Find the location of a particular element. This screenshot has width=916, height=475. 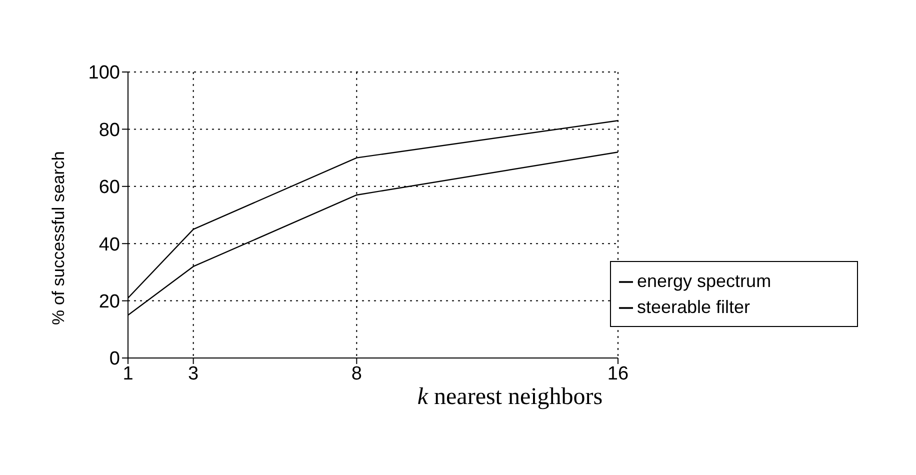

y-tick-label: 100 is located at coordinates (104, 73).